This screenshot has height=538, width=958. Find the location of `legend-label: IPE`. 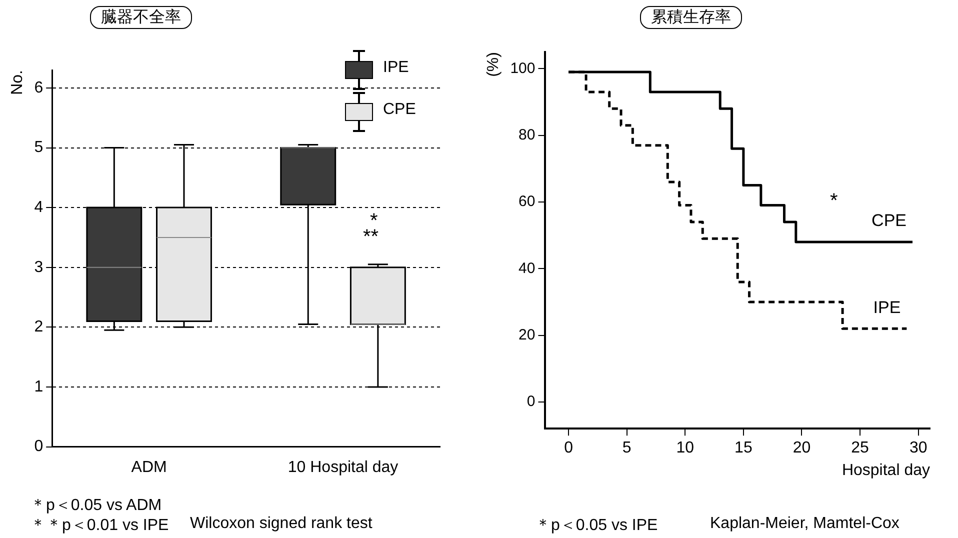

legend-label: IPE is located at coordinates (396, 68).